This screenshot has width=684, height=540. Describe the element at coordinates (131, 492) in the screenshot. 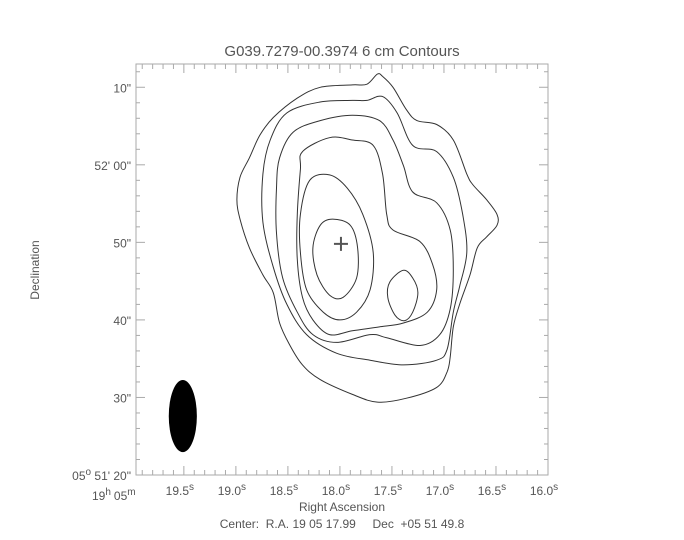

I see `minute-sup: m` at that location.